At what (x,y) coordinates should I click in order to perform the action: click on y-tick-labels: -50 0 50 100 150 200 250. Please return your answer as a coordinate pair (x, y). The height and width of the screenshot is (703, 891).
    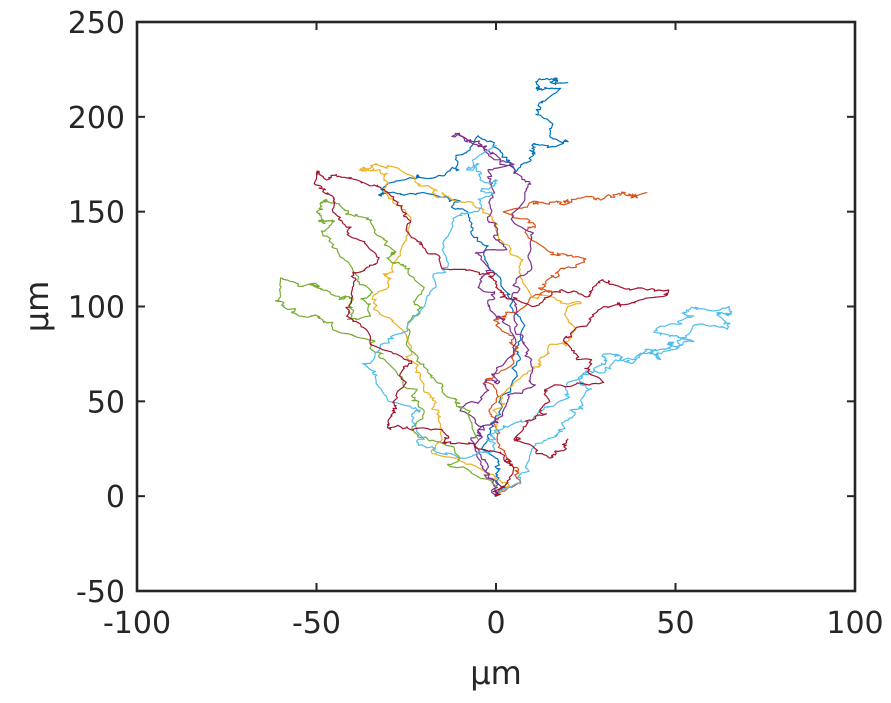
    Looking at the image, I should click on (96, 308).